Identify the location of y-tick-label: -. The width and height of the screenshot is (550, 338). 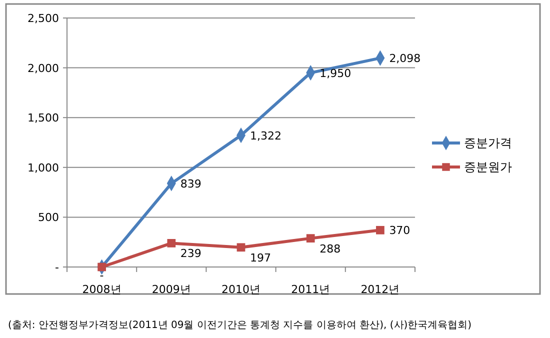
(57, 267).